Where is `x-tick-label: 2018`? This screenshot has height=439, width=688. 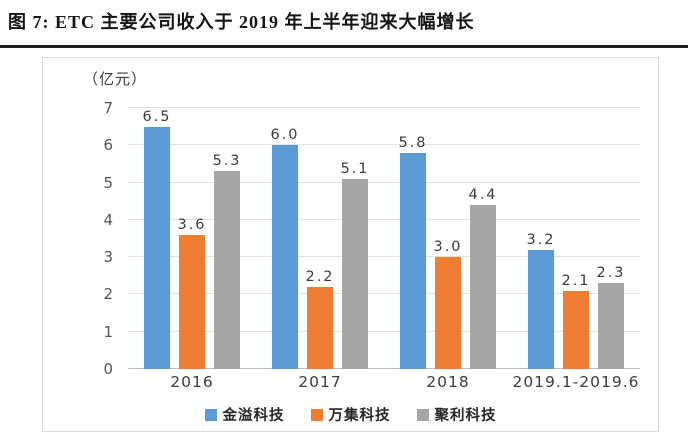 x-tick-label: 2018 is located at coordinates (448, 382).